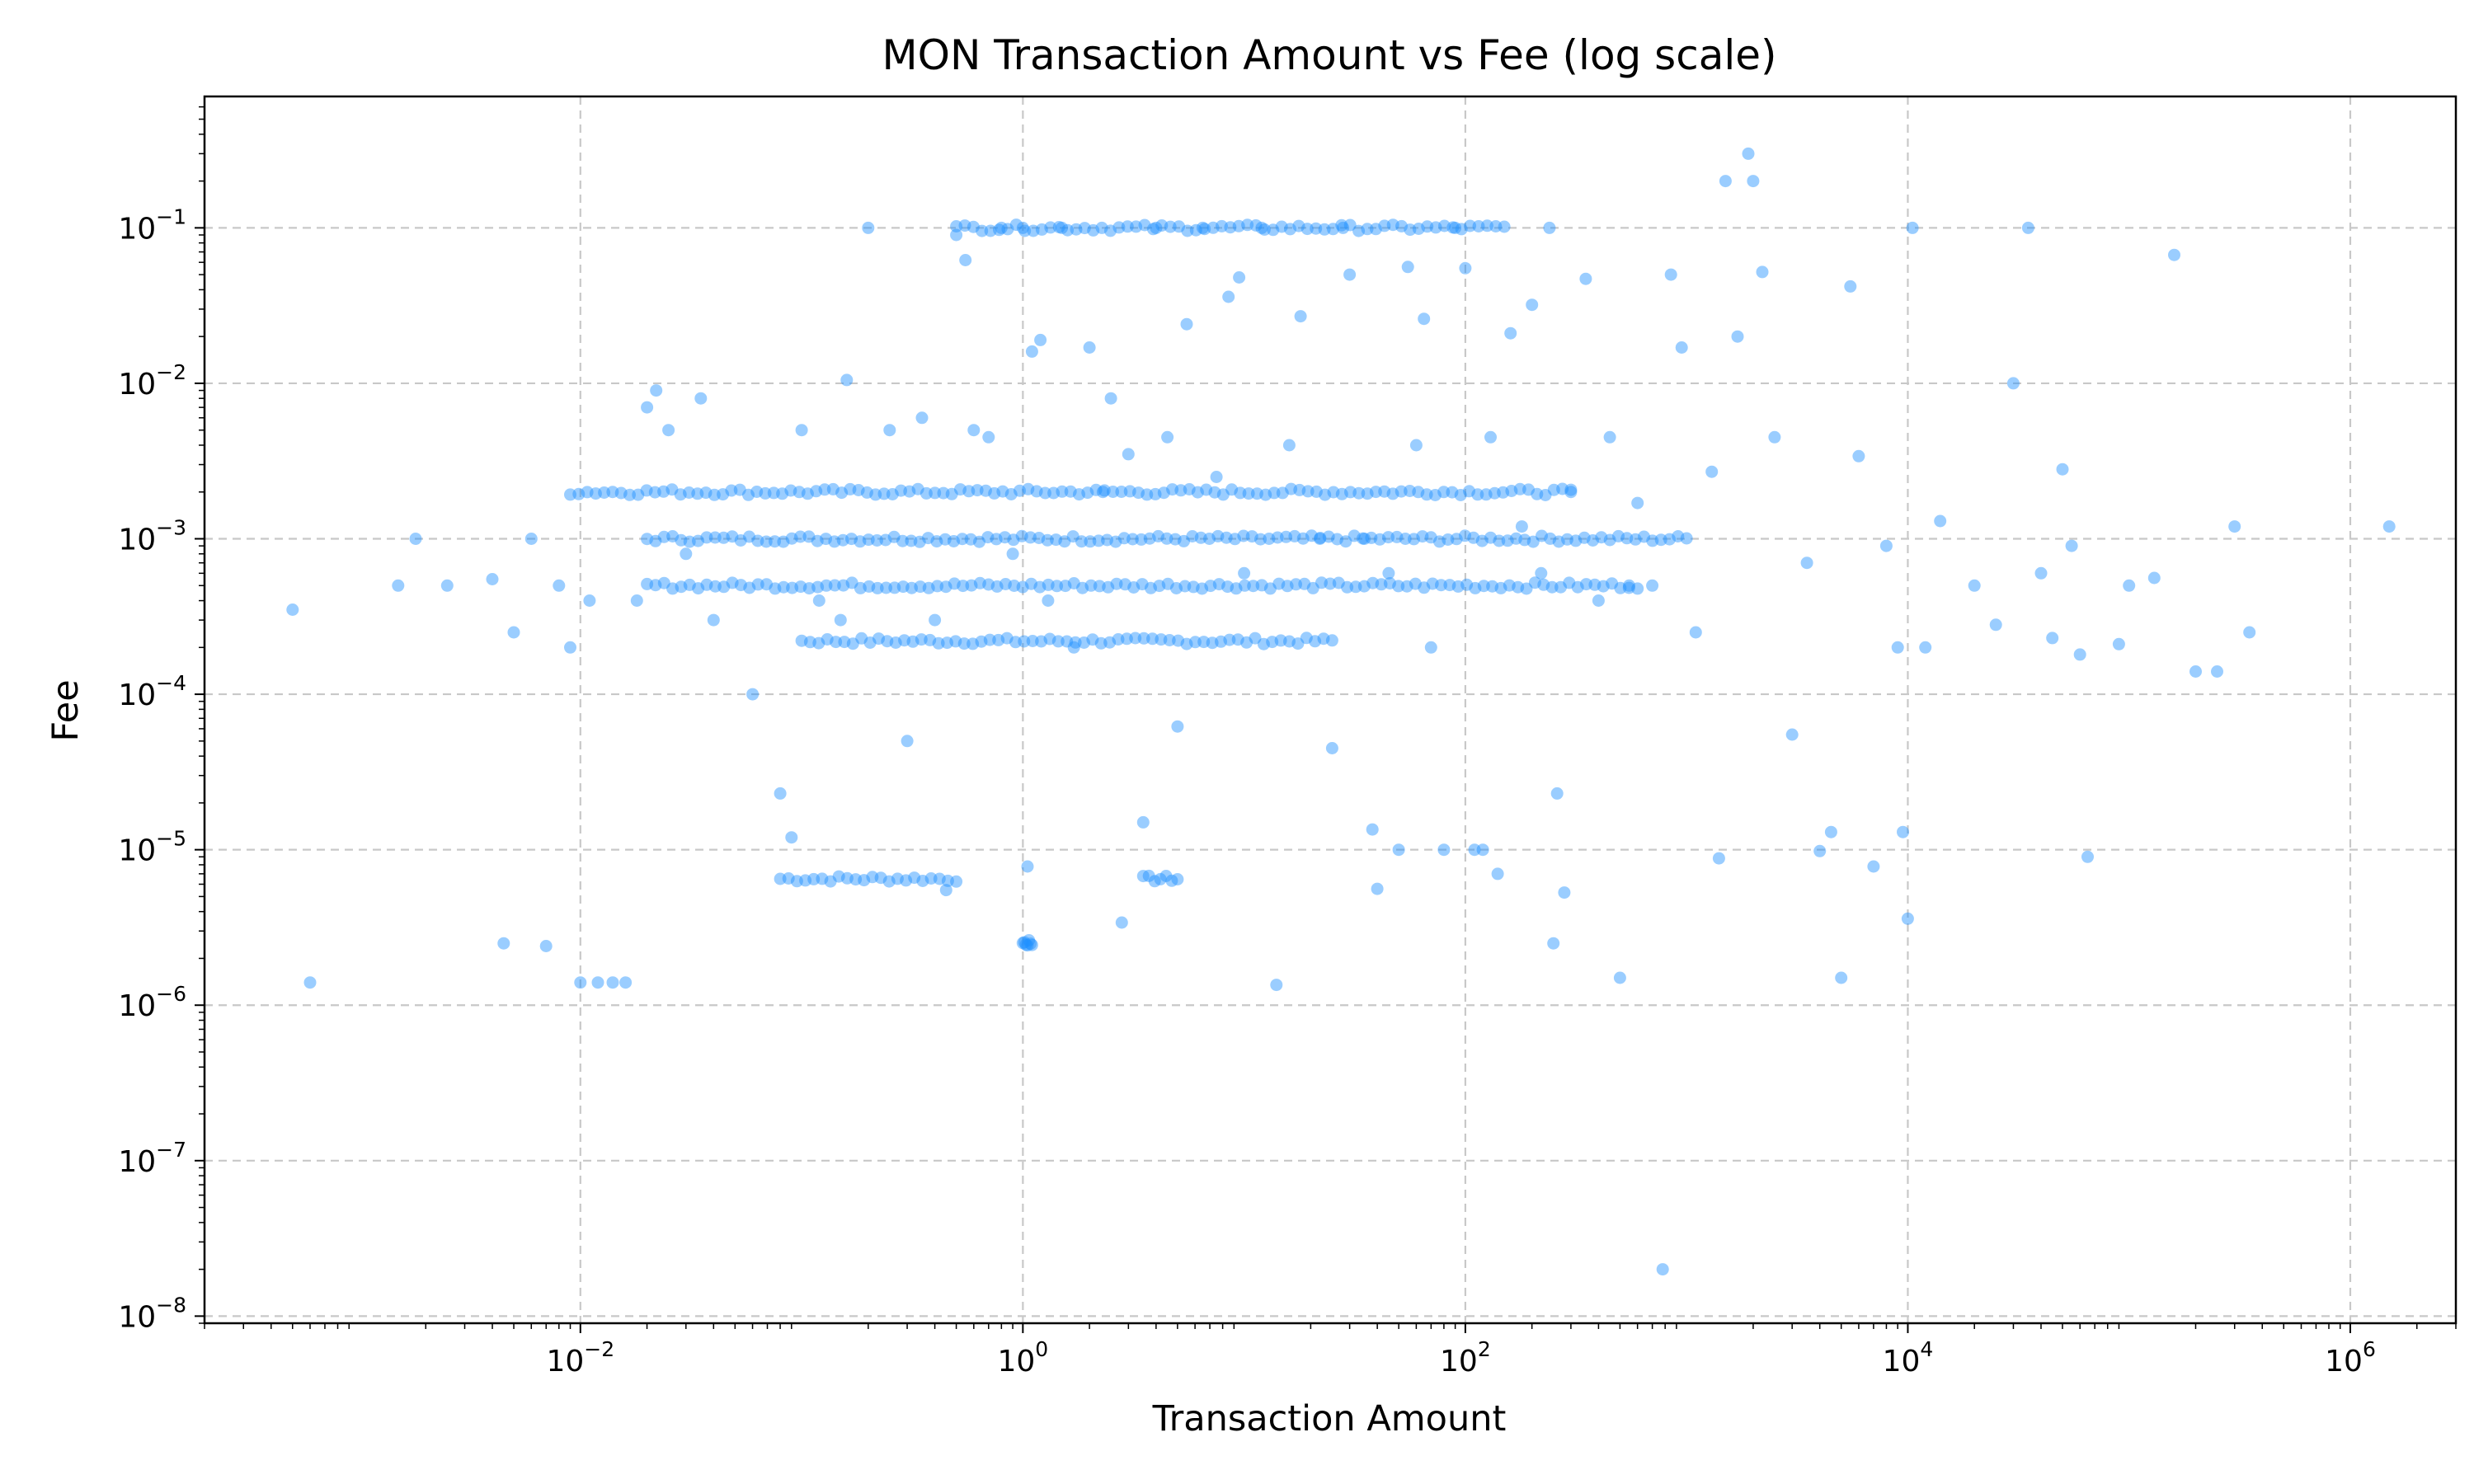 Image resolution: width=2474 pixels, height=1484 pixels. What do you see at coordinates (152, 536) in the screenshot?
I see `y-tick-label: 10⁻³` at bounding box center [152, 536].